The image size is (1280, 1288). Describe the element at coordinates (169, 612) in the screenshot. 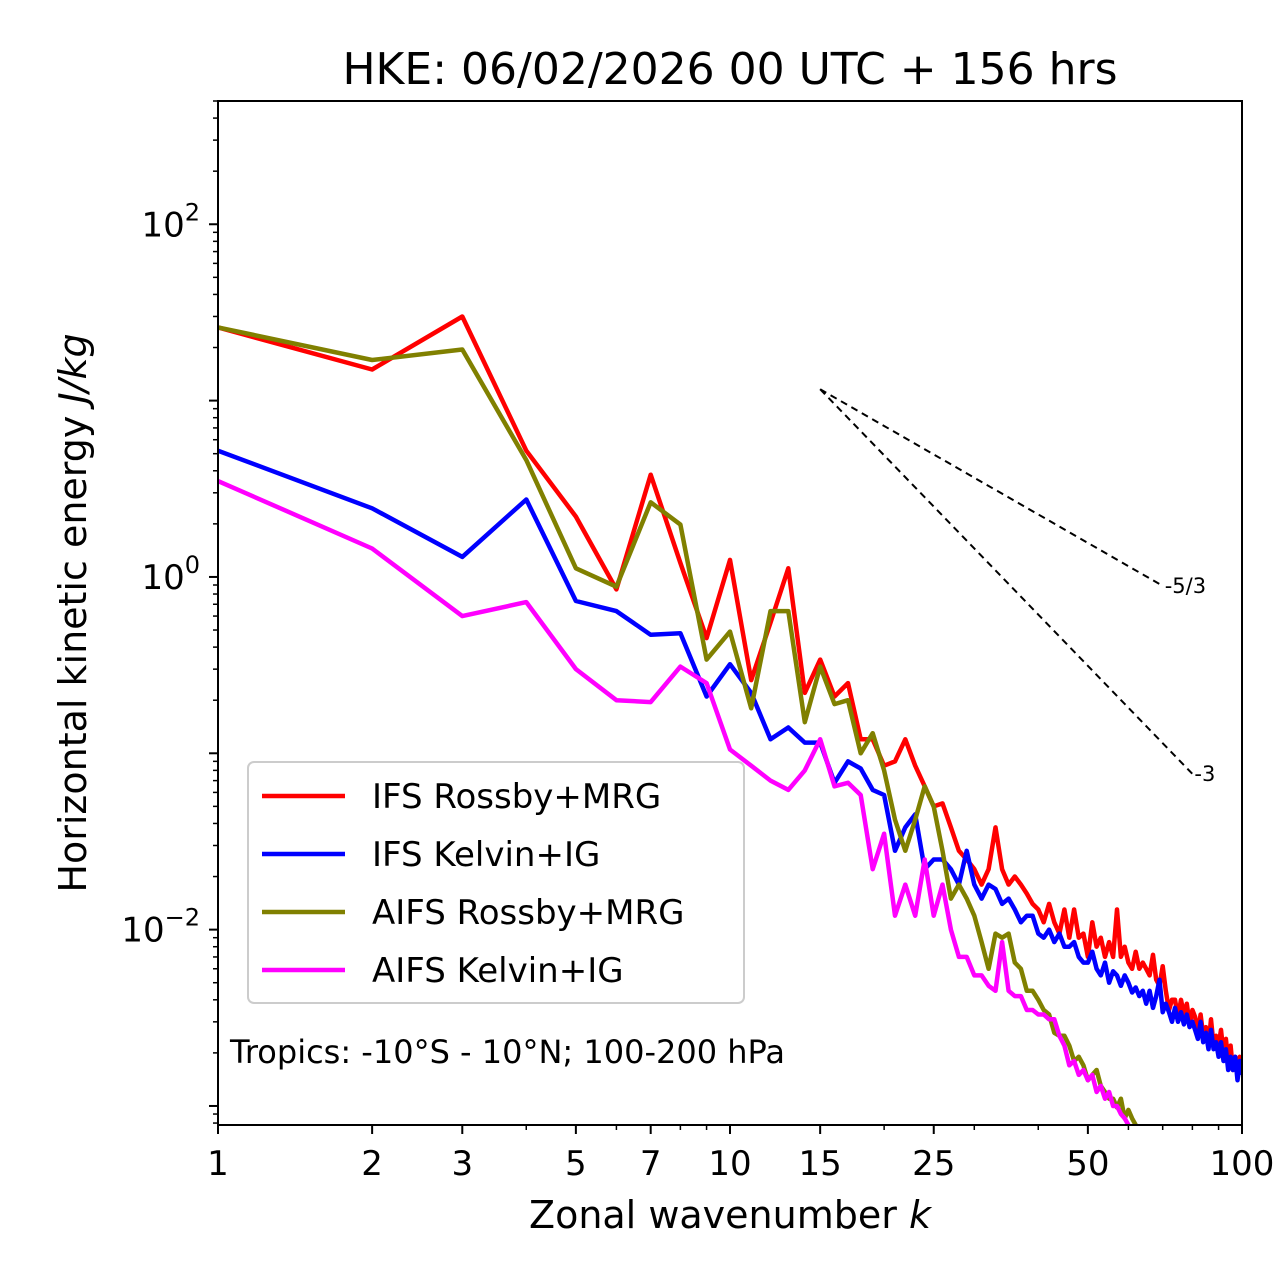

I see `y-axis-ticks: 10² 10⁰ 10⁻²` at that location.